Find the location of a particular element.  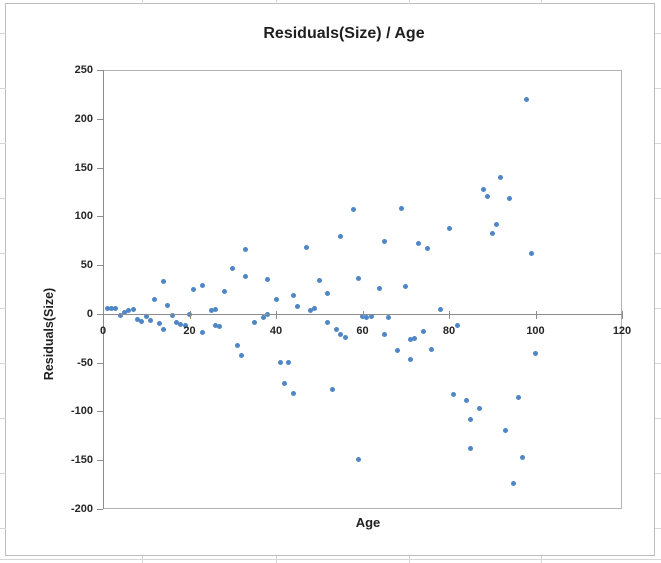

y-tick-mark is located at coordinates (100, 119).